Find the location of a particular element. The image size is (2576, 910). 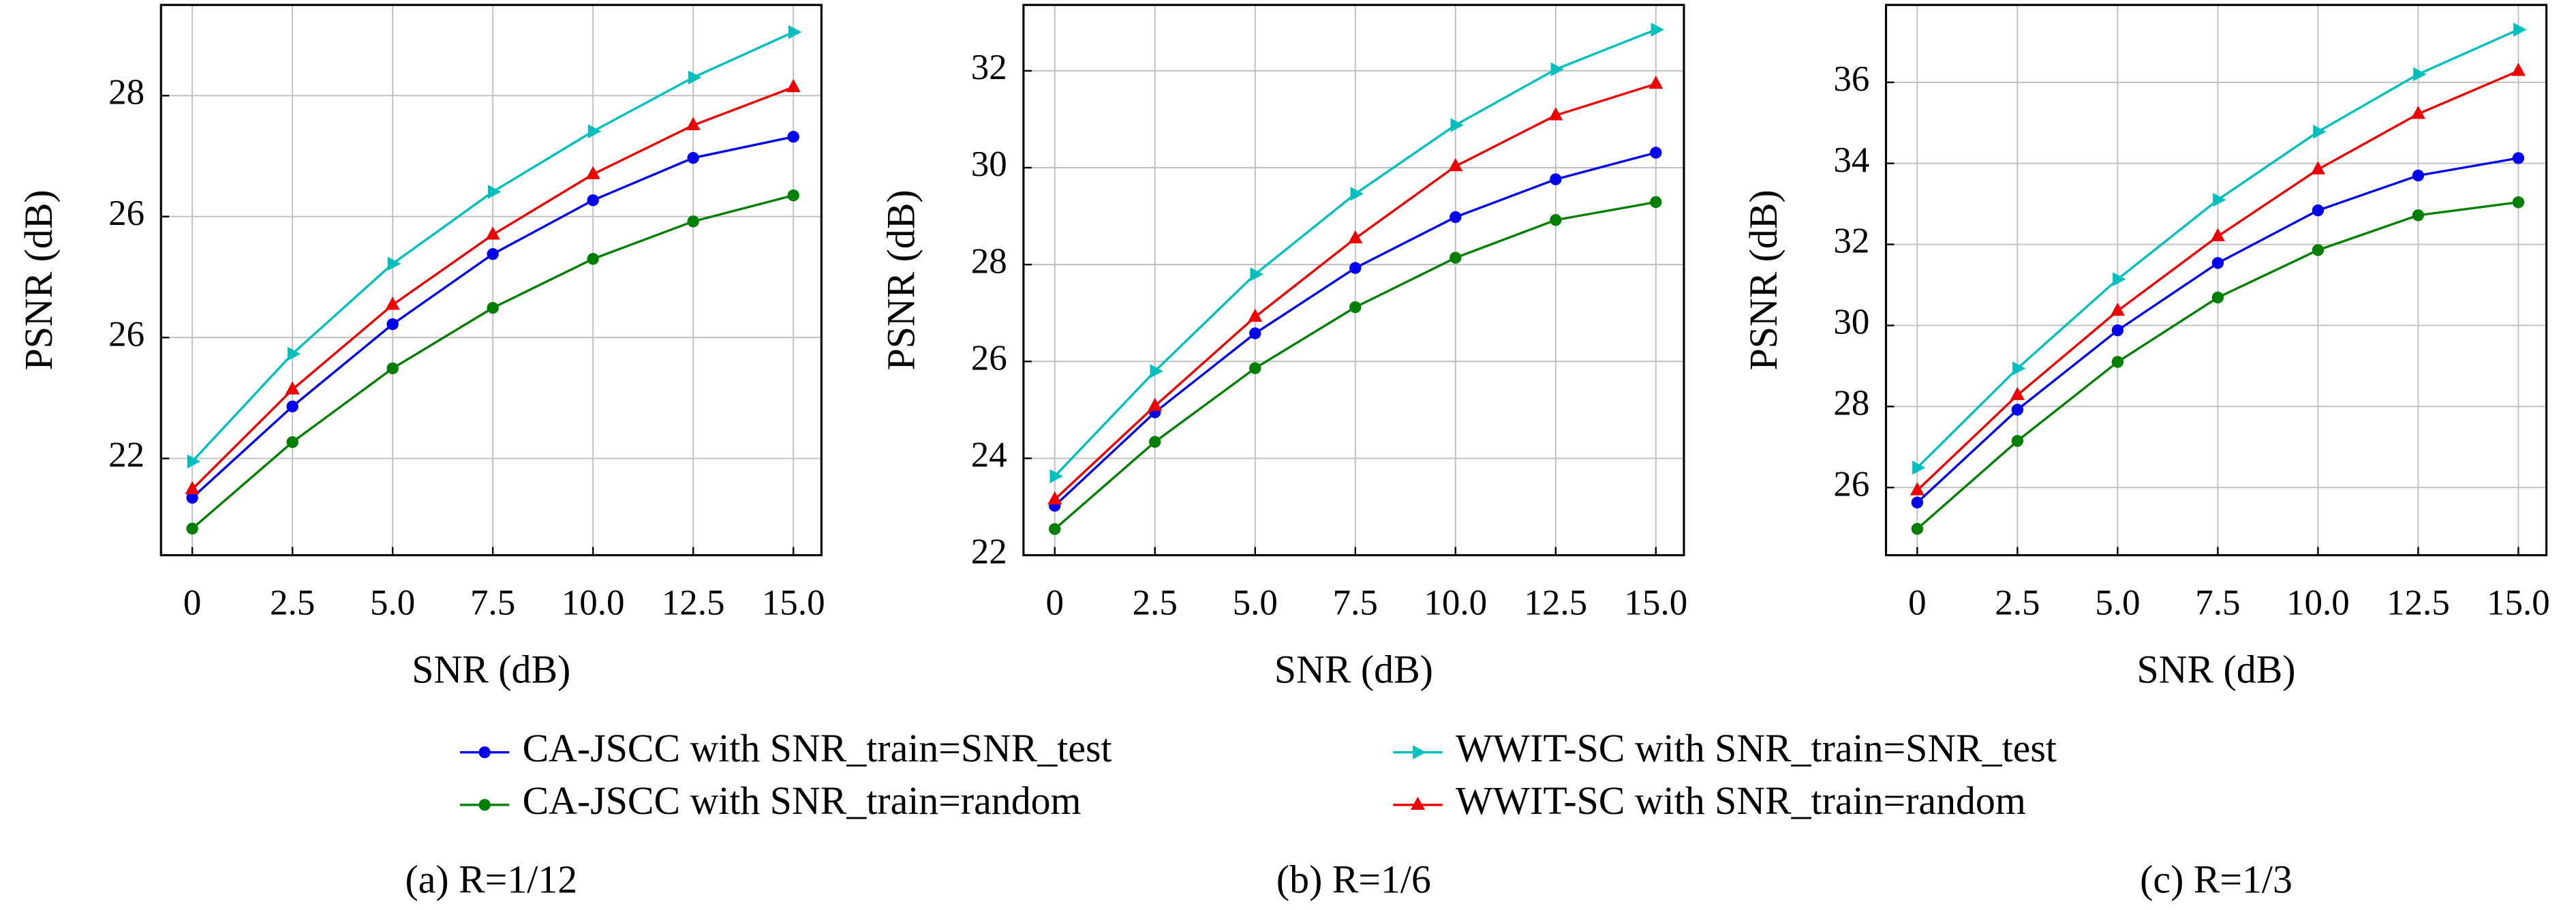

y-tick-label: 32 is located at coordinates (989, 67).